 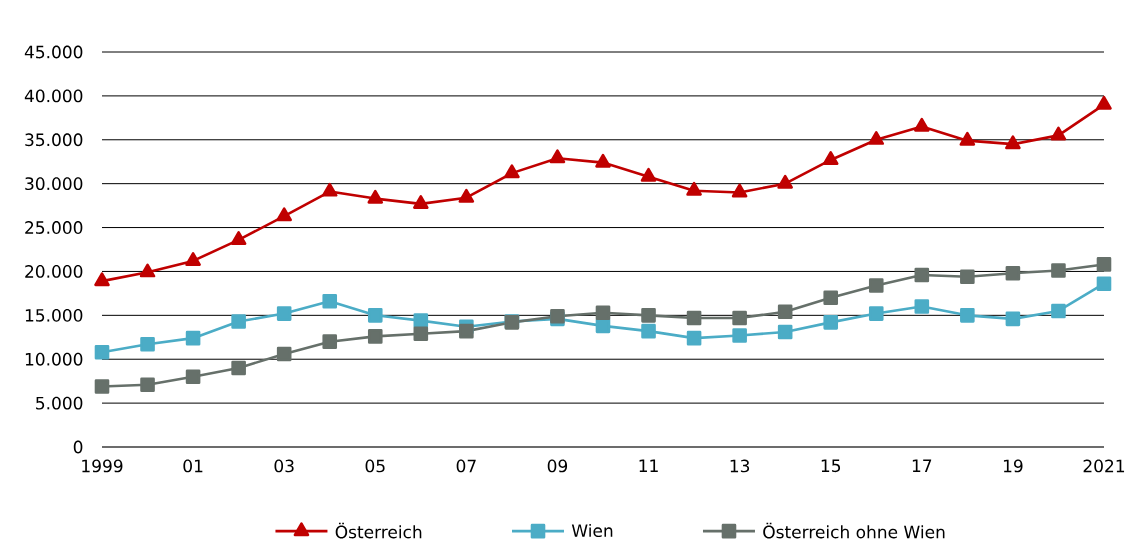 What do you see at coordinates (54, 315) in the screenshot?
I see `y-tick-label: 15.000` at bounding box center [54, 315].